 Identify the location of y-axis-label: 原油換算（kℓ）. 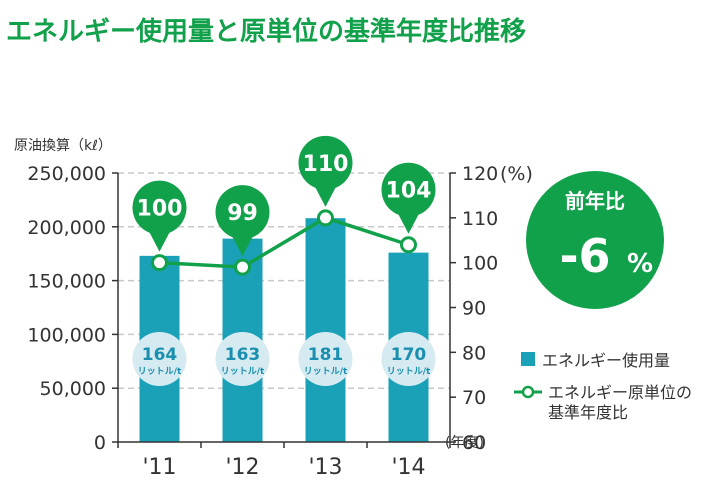
(63, 146).